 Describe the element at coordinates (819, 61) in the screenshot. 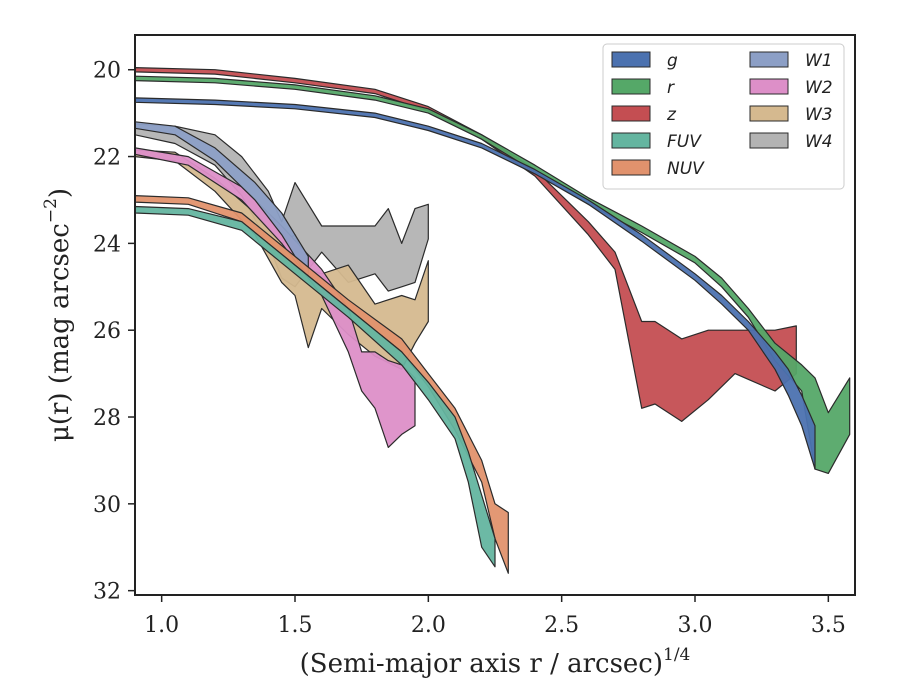

I see `legend-label-w1: W1` at that location.